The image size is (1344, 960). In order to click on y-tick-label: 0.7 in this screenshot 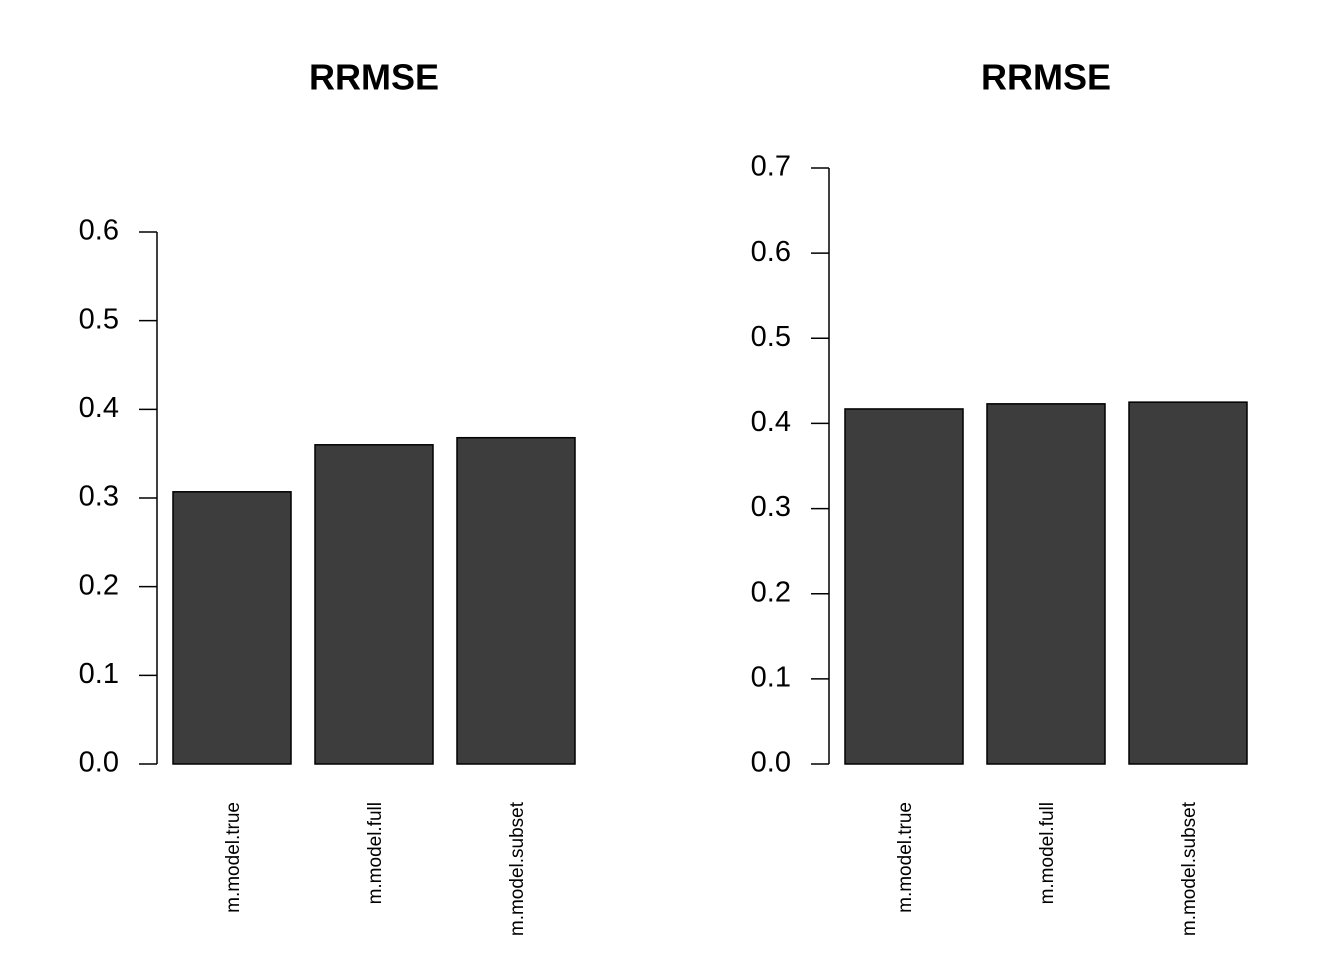, I will do `click(771, 167)`.